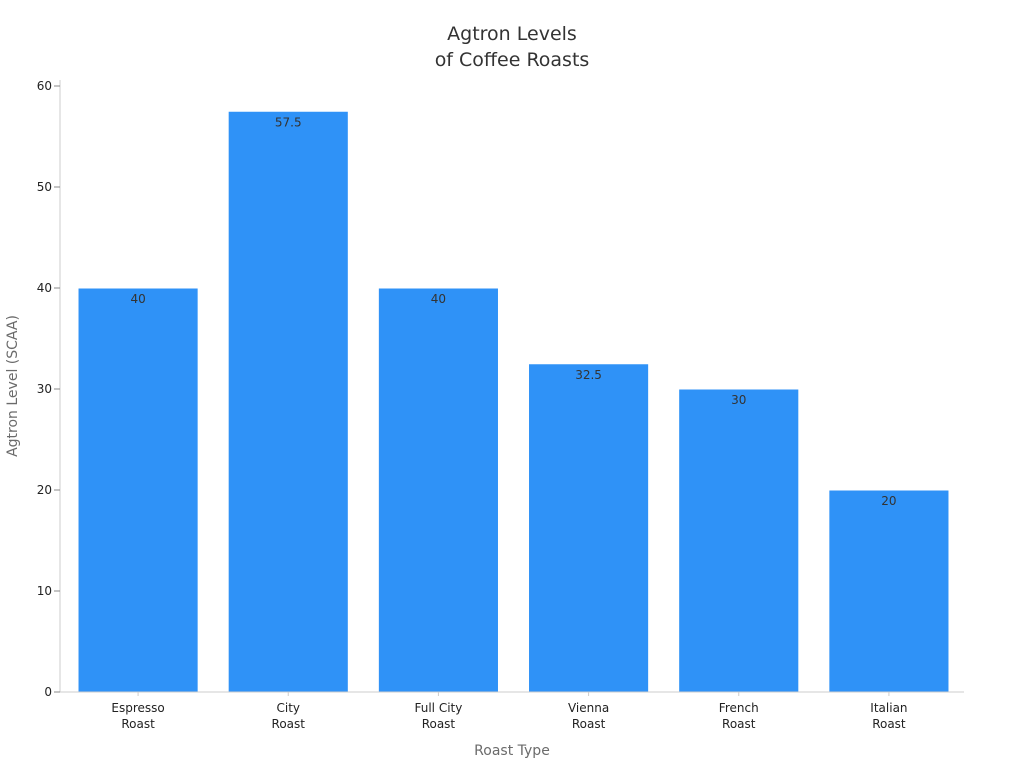  I want to click on data-label-3: 32.5, so click(588, 375).